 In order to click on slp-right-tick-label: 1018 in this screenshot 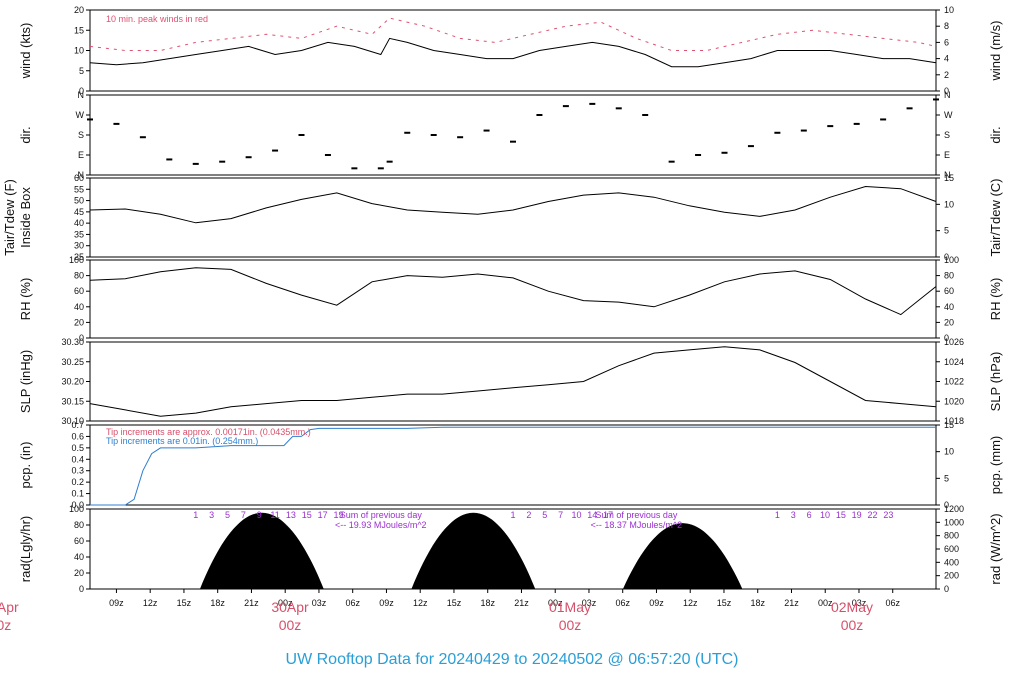, I will do `click(954, 421)`.